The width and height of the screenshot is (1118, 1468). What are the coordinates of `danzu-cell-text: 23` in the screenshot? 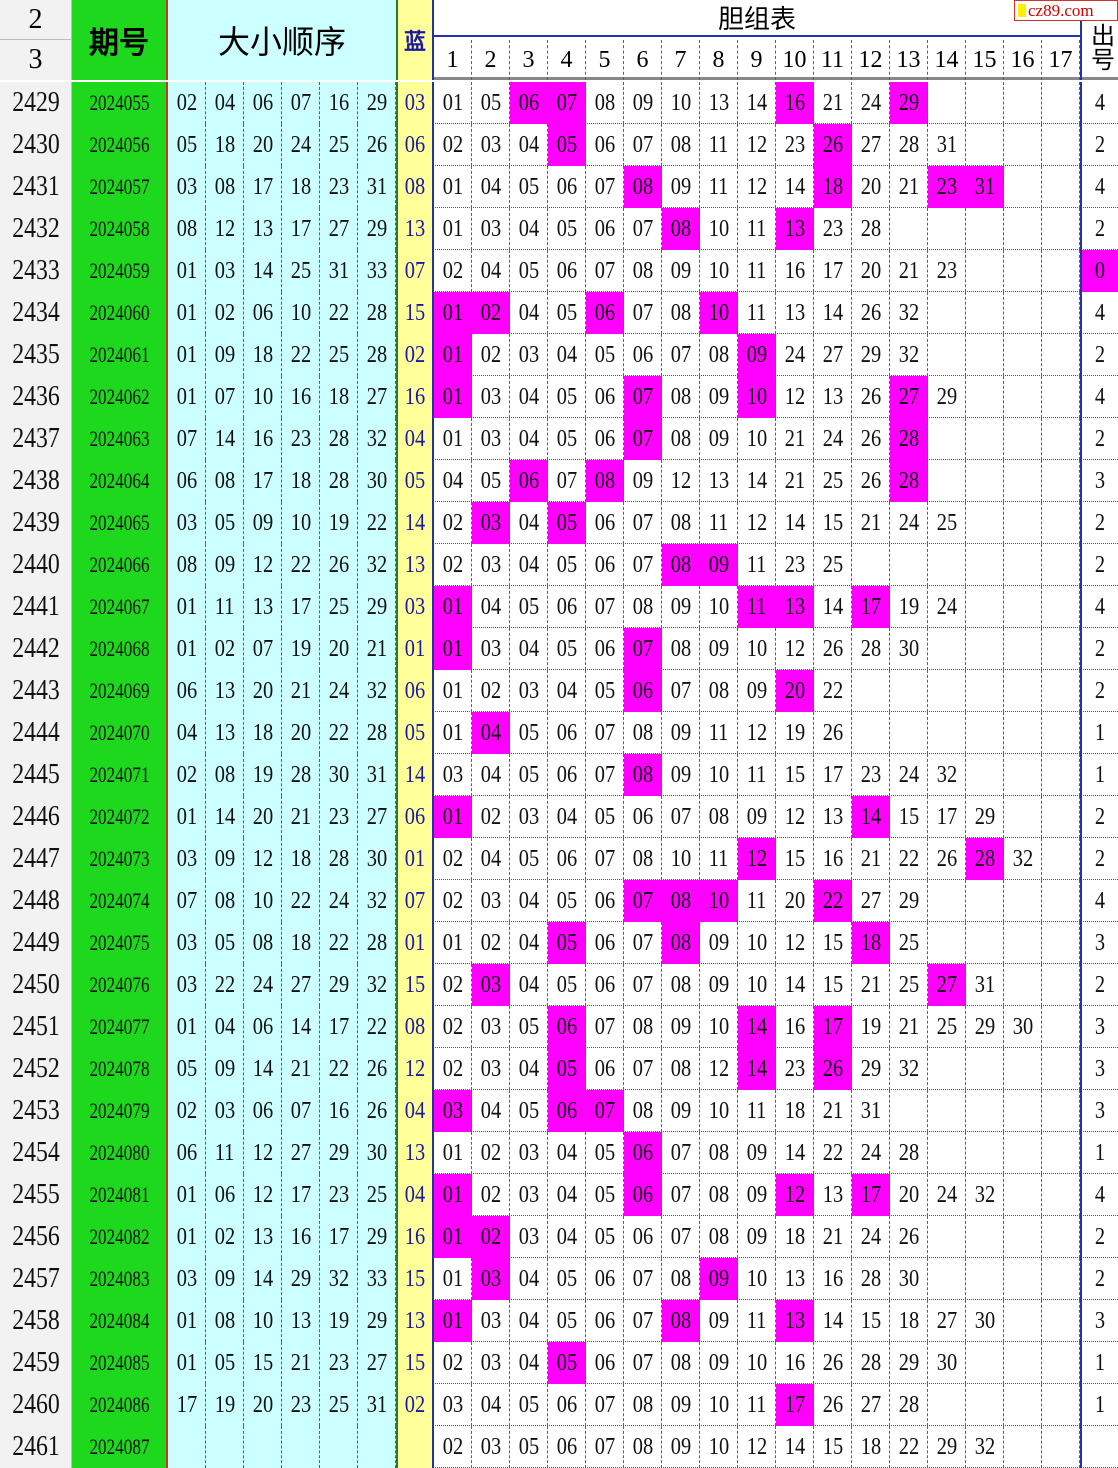 It's located at (794, 564).